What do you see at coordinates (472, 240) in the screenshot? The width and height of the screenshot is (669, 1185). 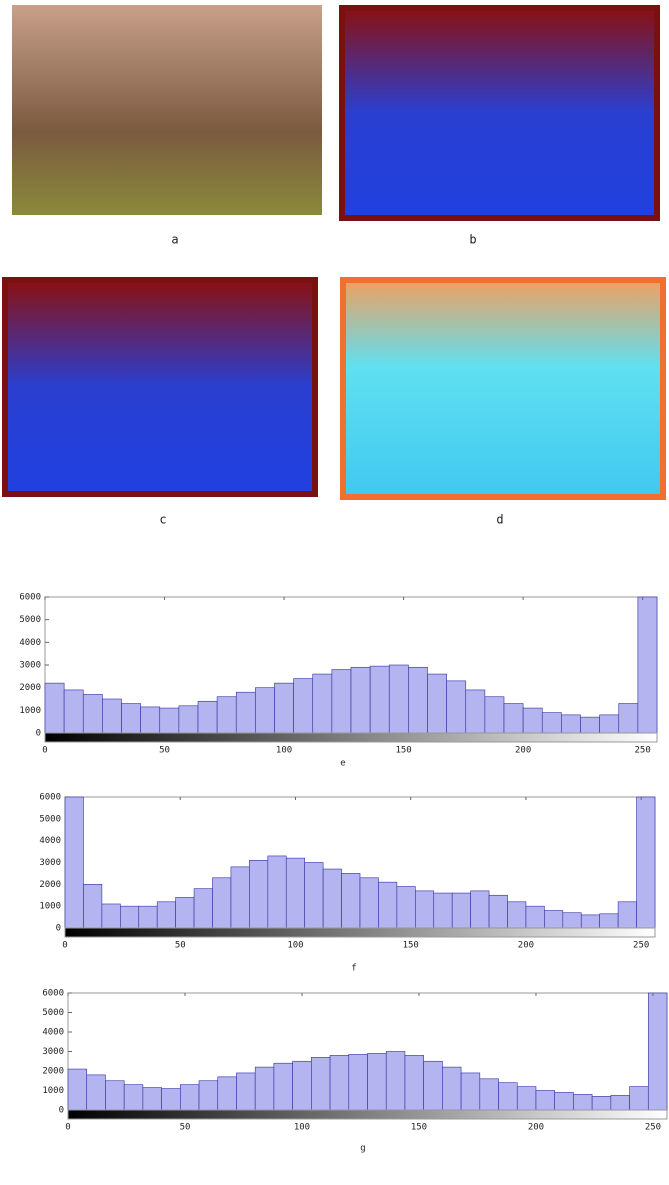 I see `panel-label: b` at bounding box center [472, 240].